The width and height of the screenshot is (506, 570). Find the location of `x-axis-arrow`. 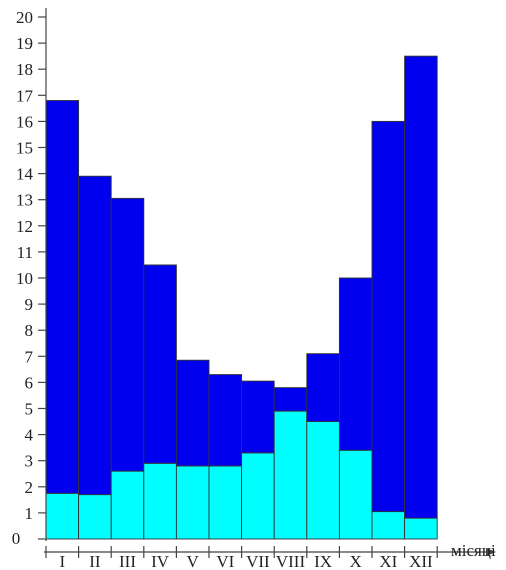

x-axis-arrow is located at coordinates (491, 552).